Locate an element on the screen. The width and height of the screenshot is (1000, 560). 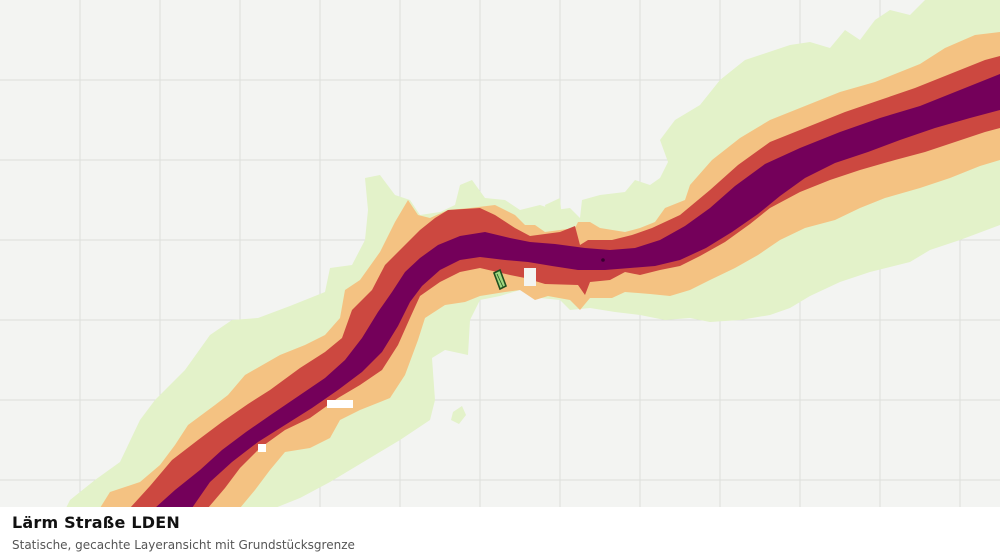
map-marker-dot is located at coordinates (603, 260).